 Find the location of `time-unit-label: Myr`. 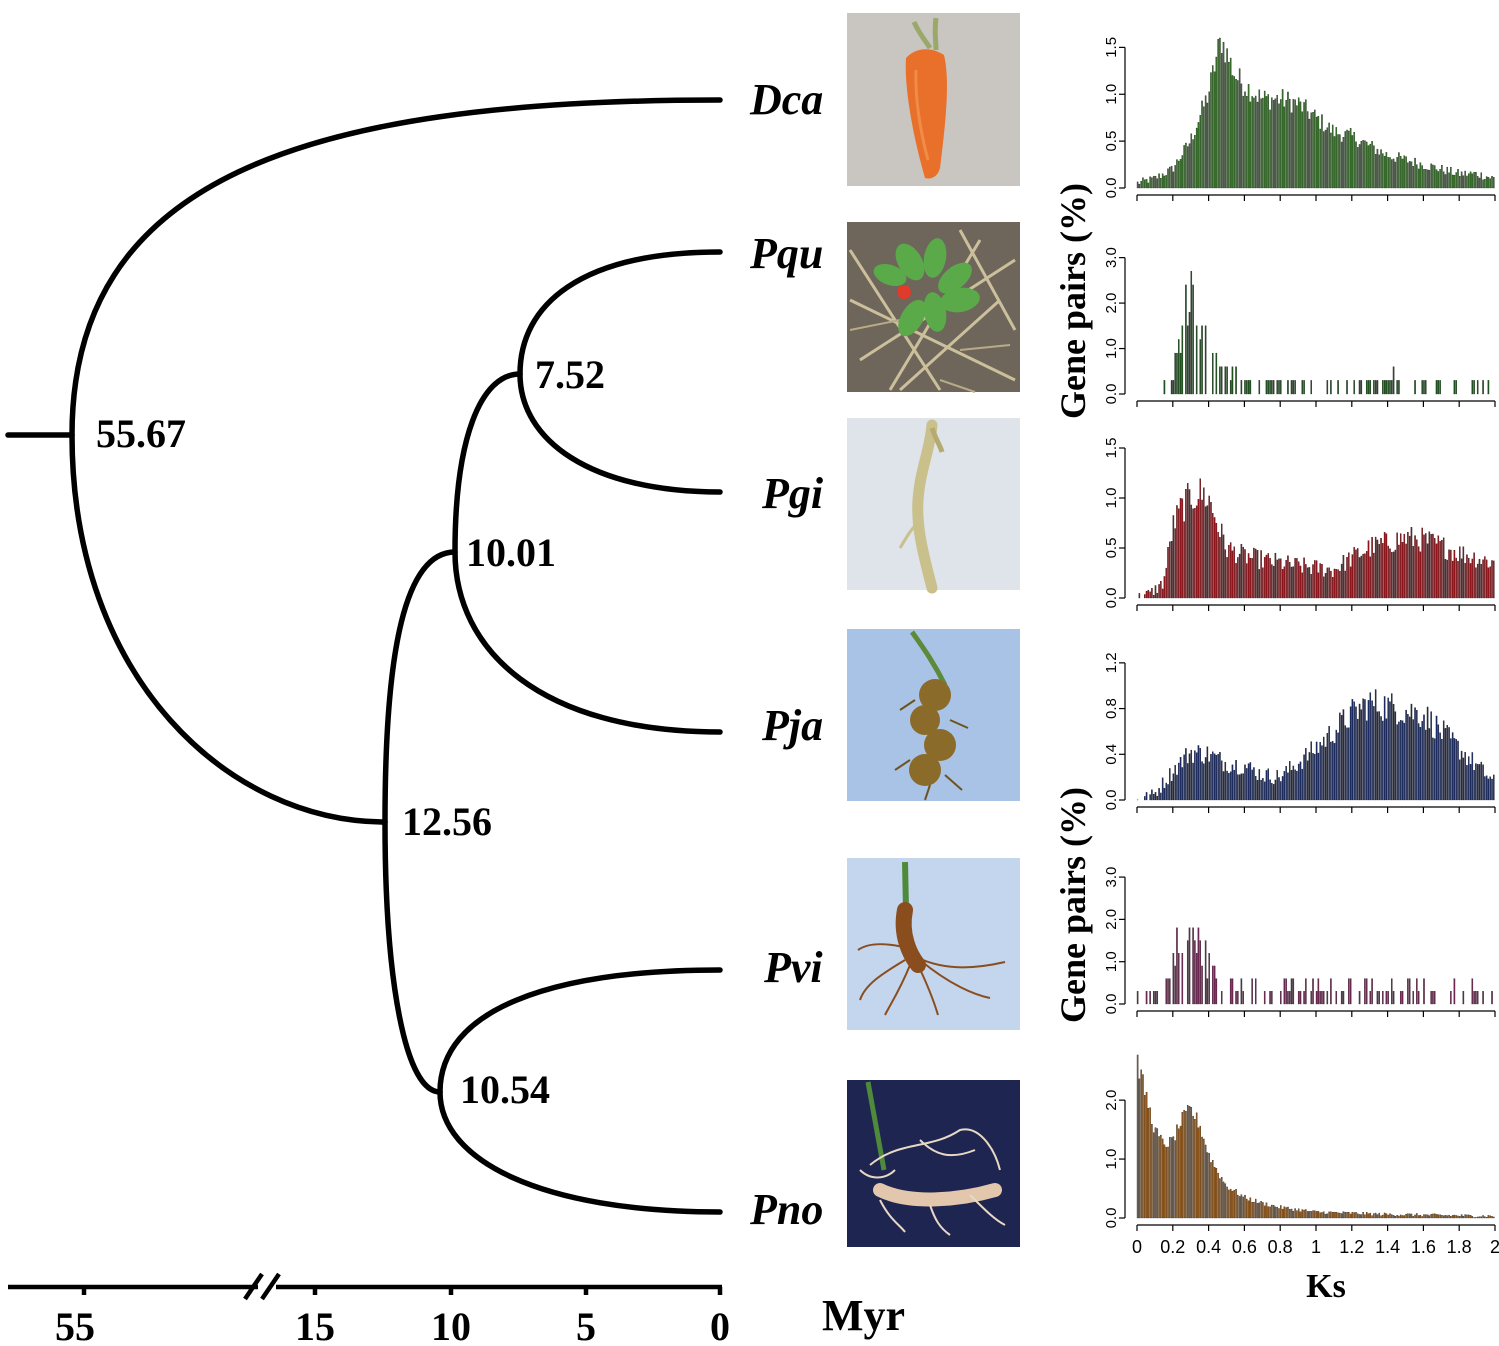

time-unit-label: Myr is located at coordinates (863, 1315).